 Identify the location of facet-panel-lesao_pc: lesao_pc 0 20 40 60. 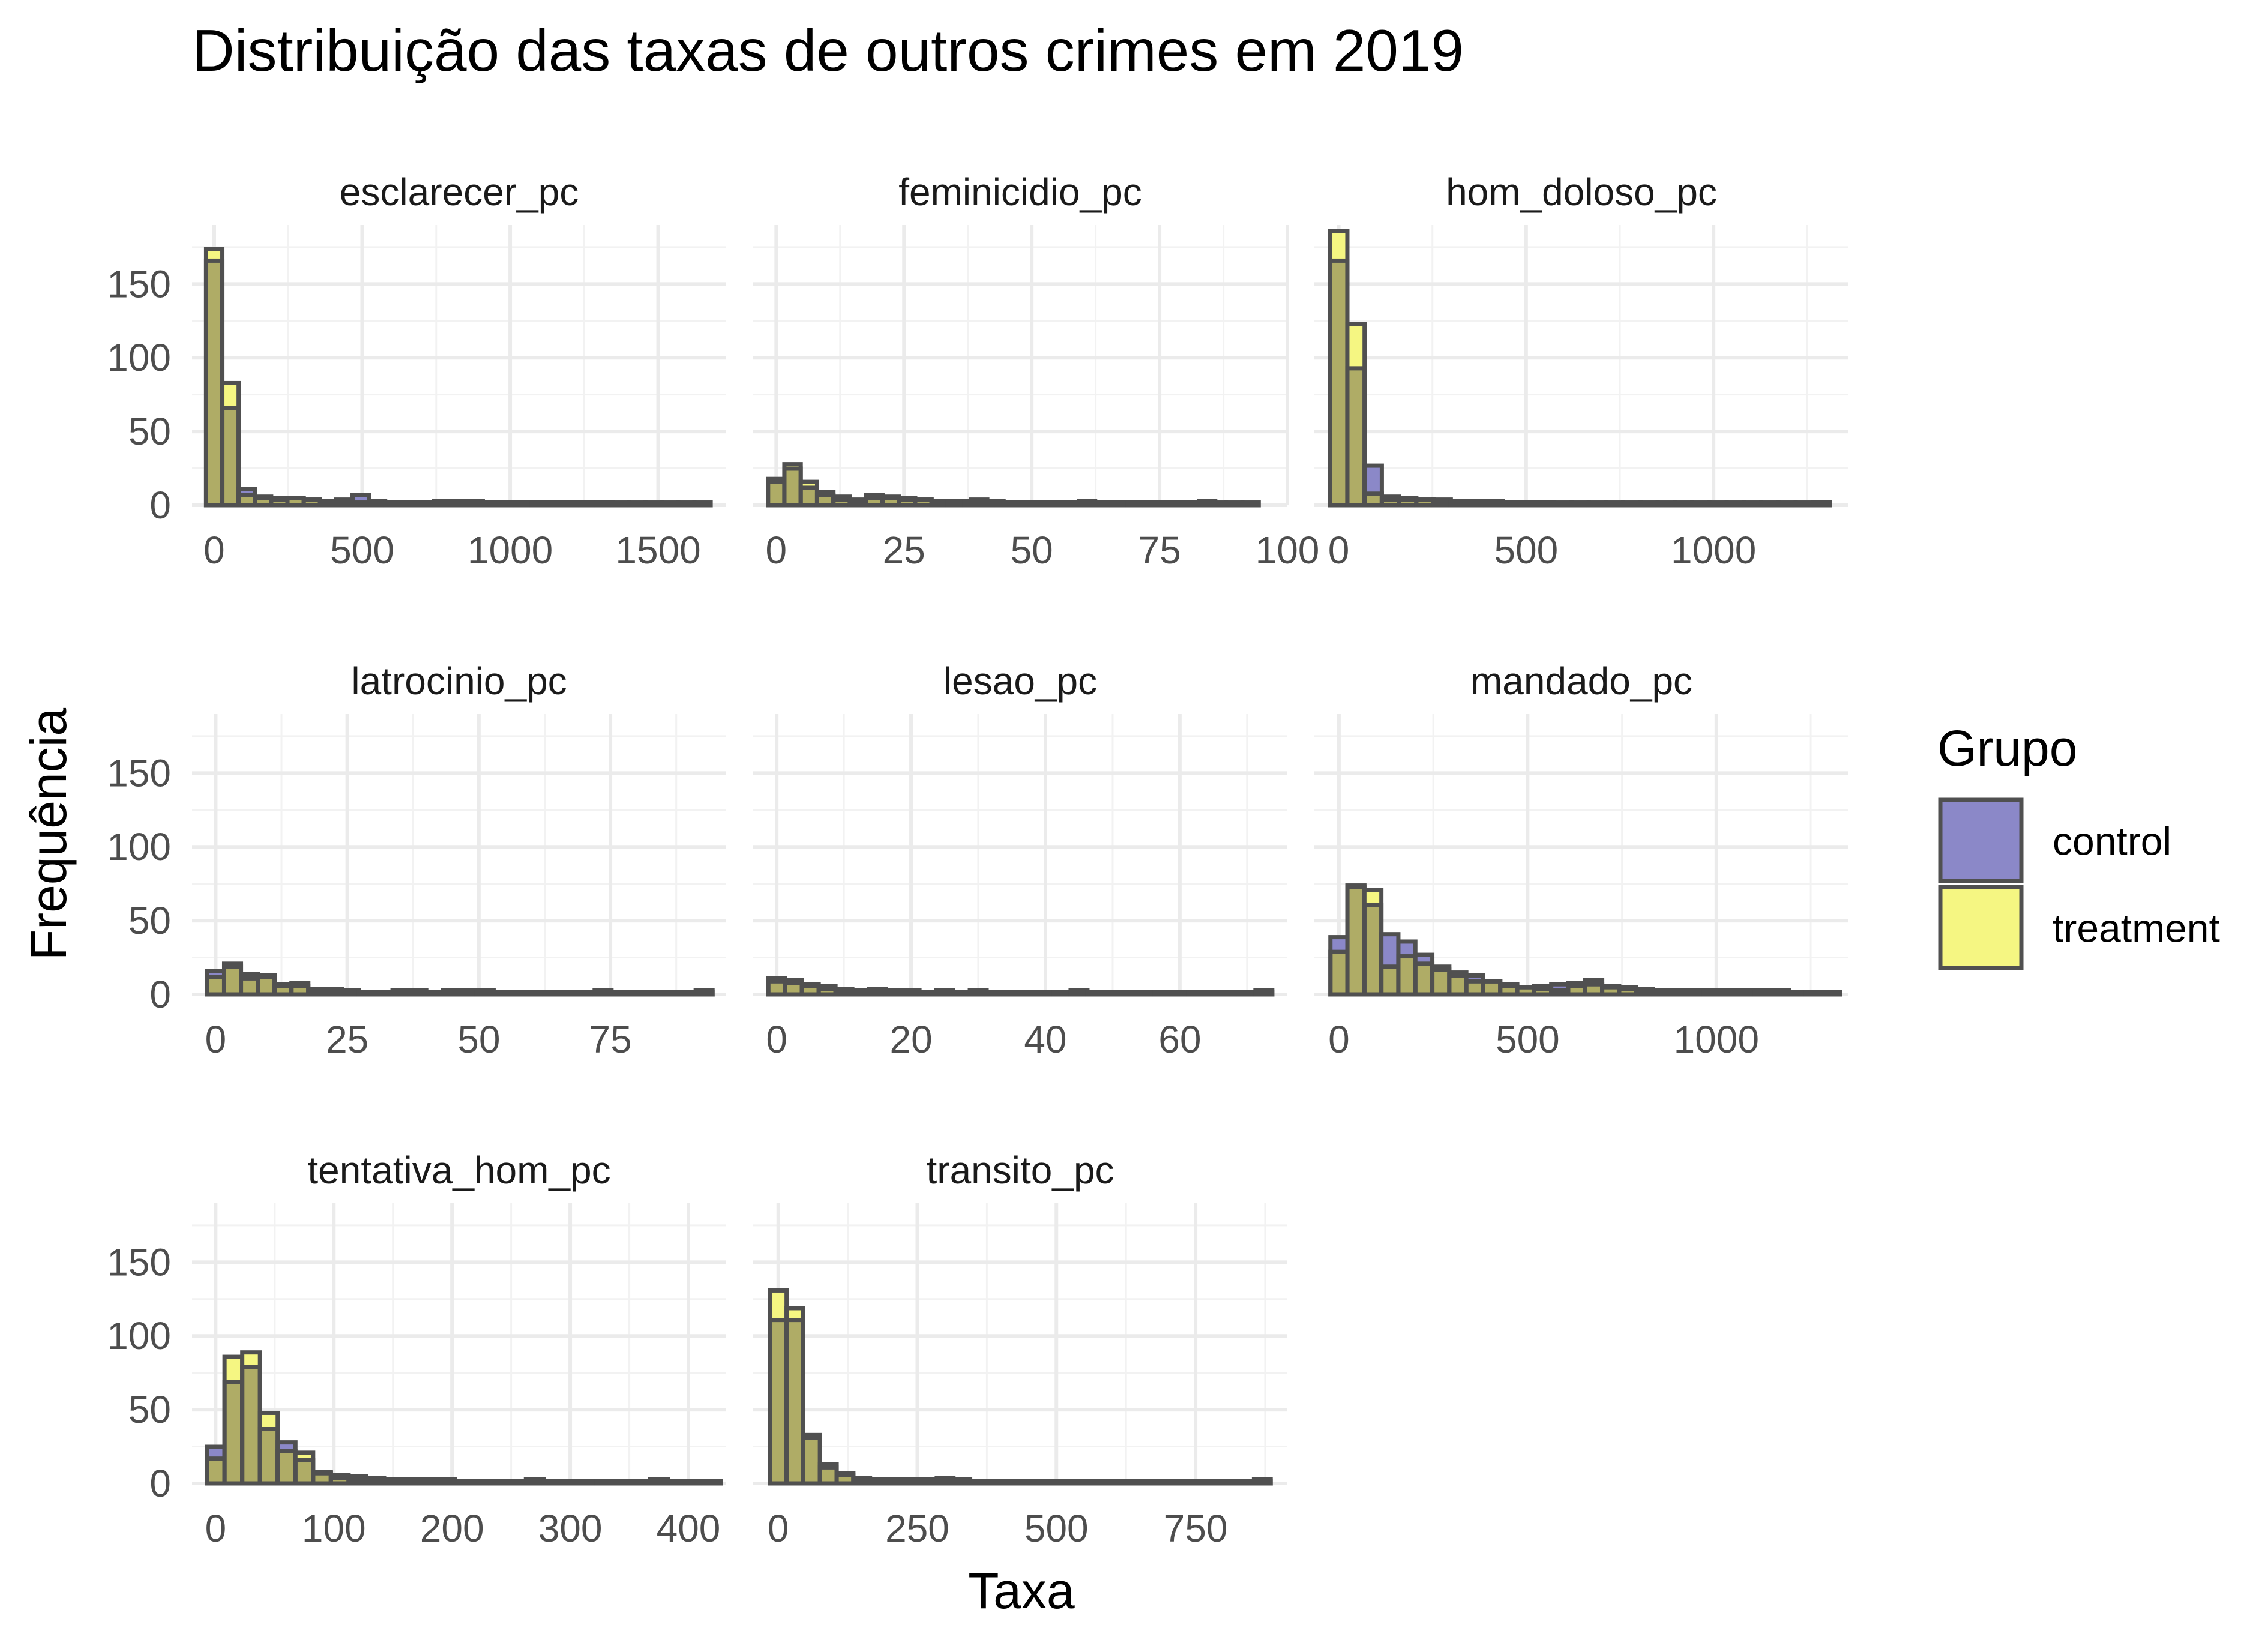
(1020, 860).